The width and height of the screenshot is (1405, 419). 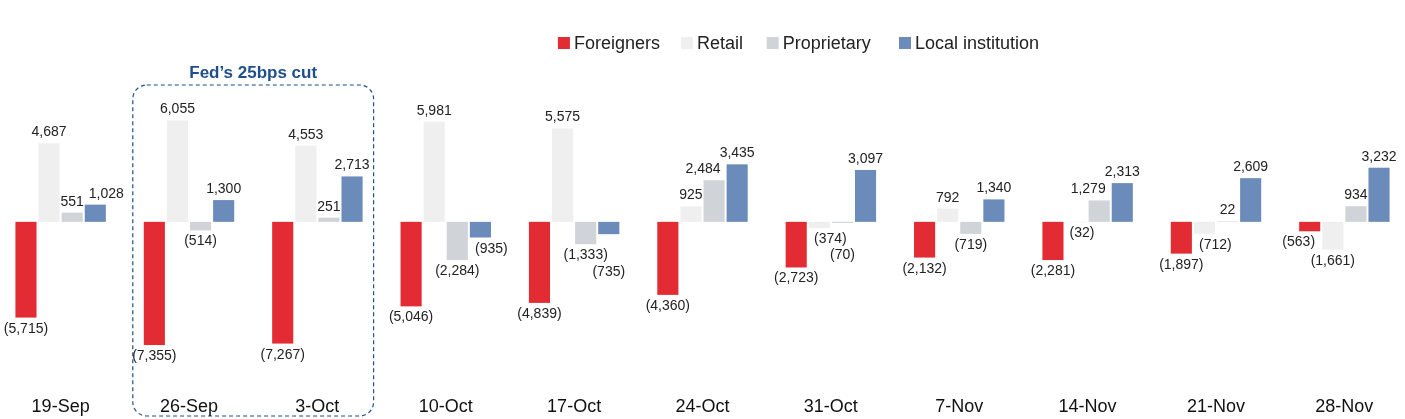 What do you see at coordinates (971, 243) in the screenshot?
I see `data-label: (719)` at bounding box center [971, 243].